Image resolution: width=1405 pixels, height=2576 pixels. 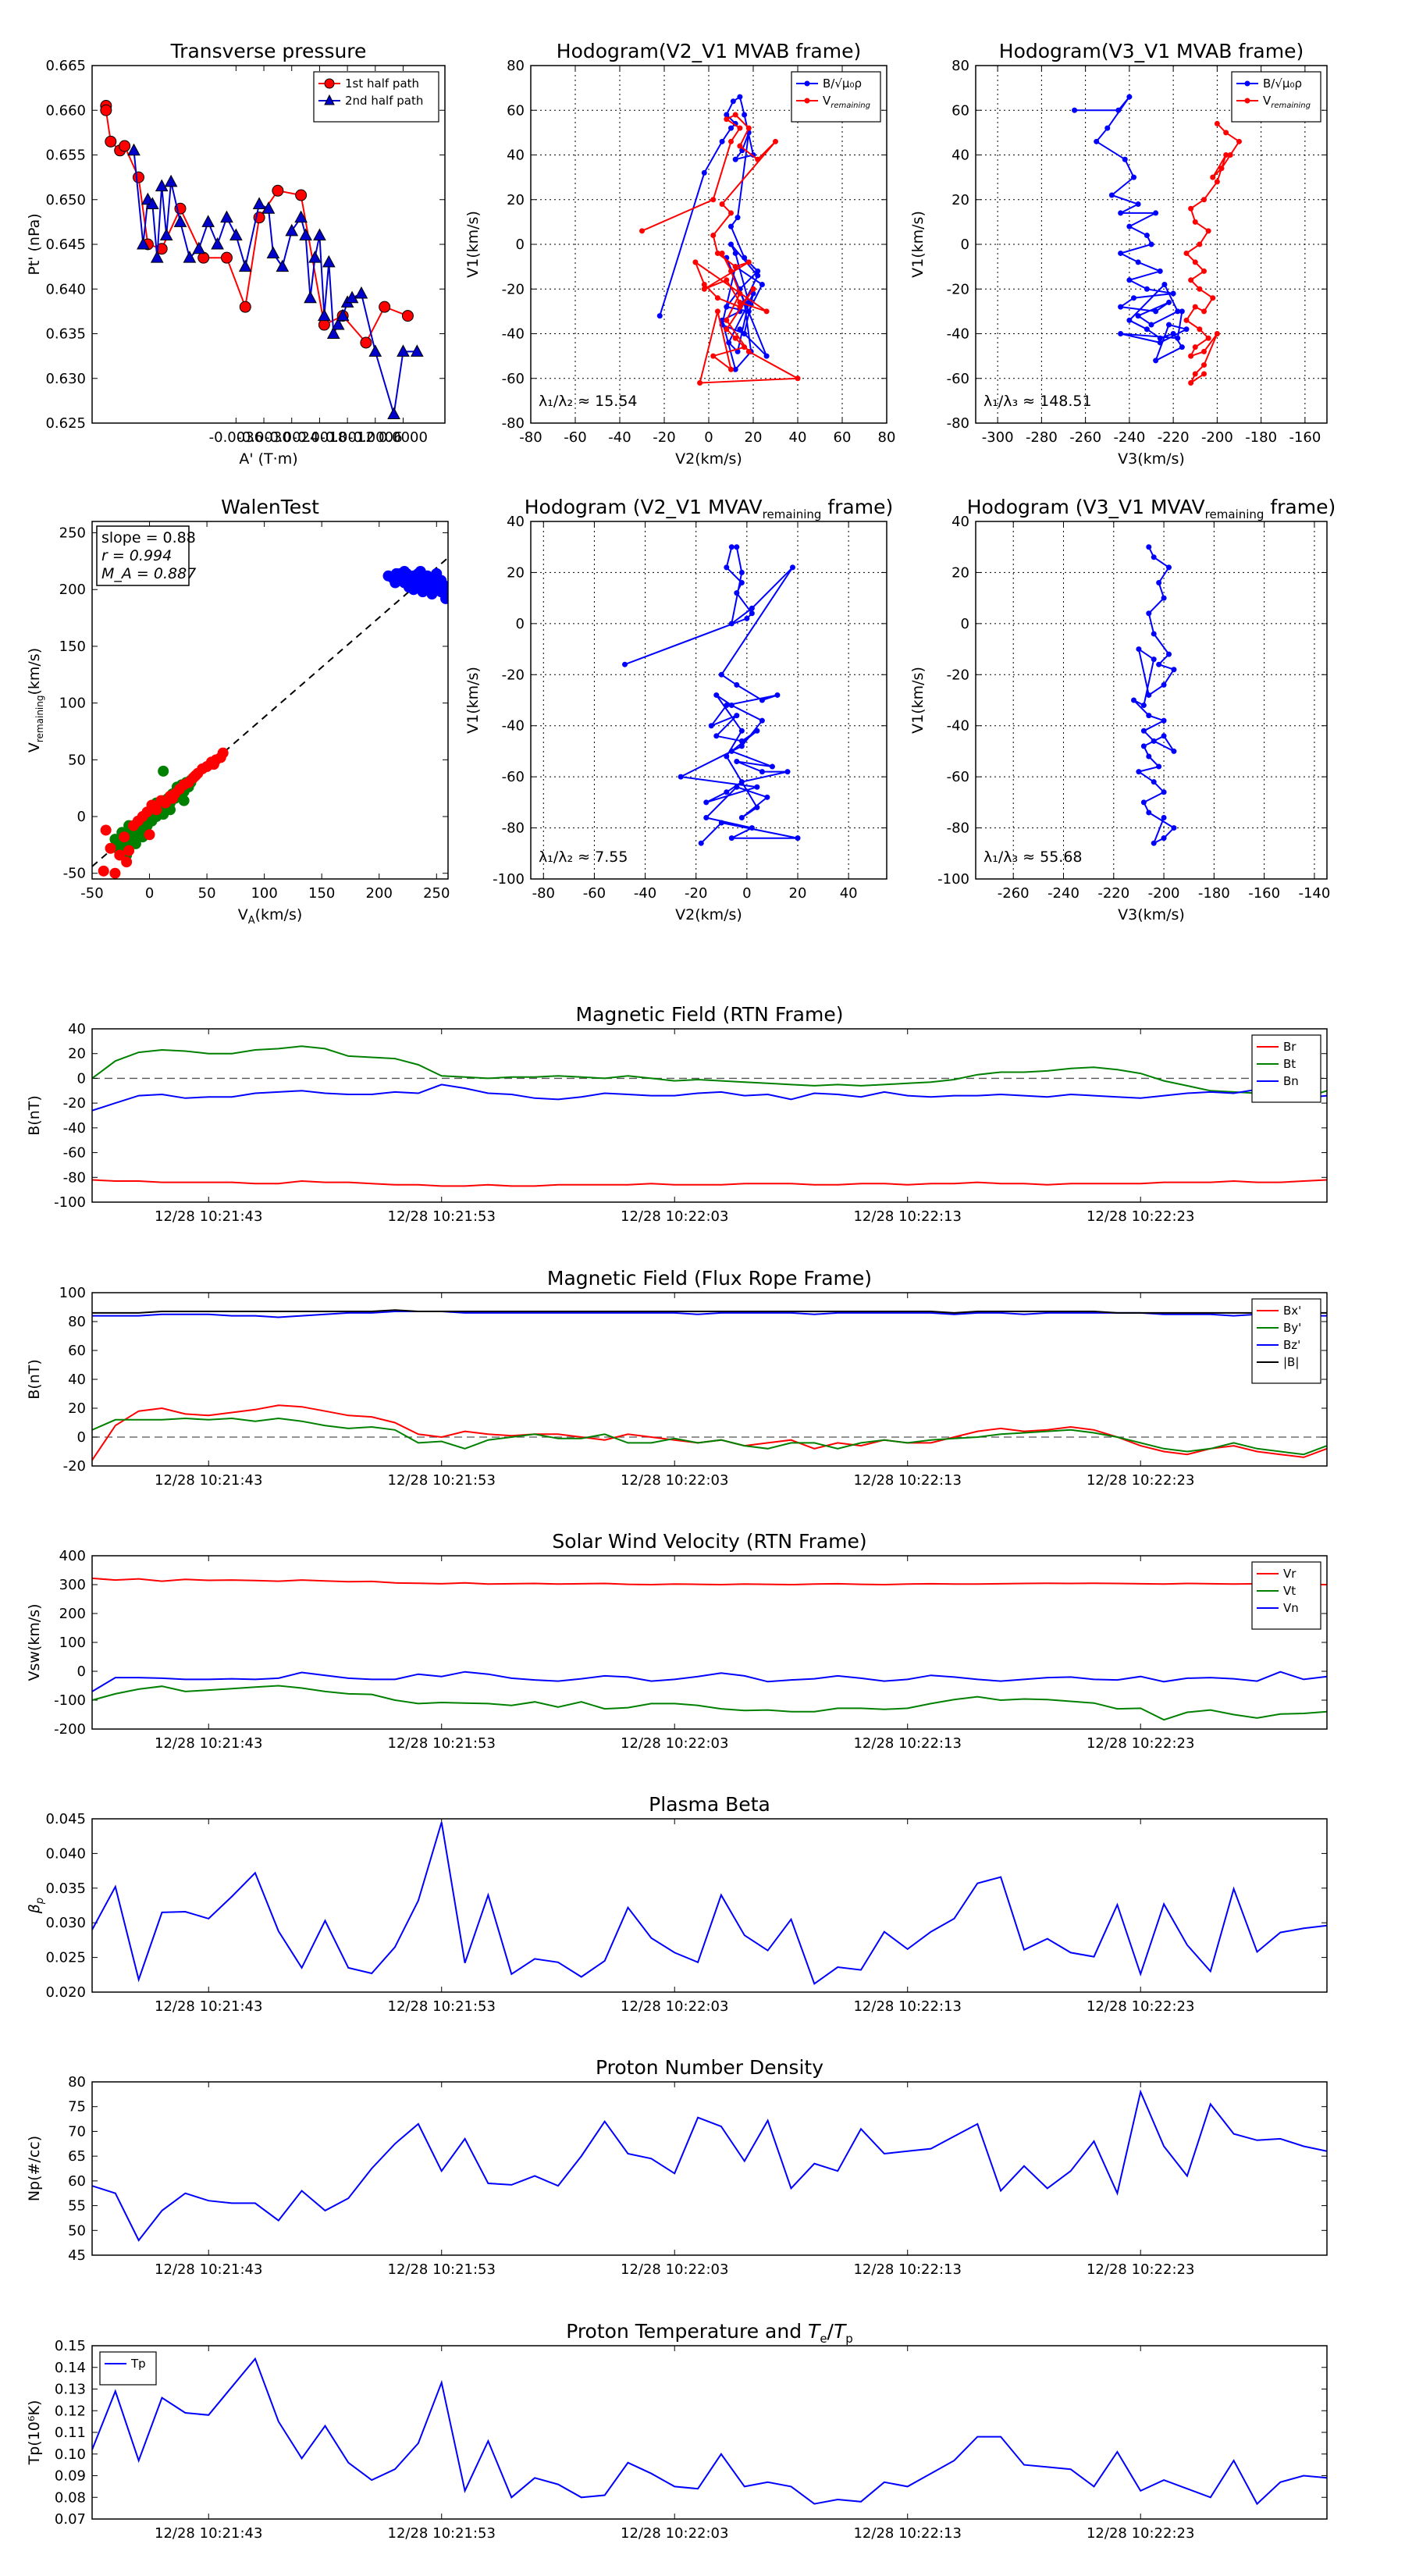 What do you see at coordinates (1141, 2533) in the screenshot?
I see `x-tick-label: 12/28 10:22:23` at bounding box center [1141, 2533].